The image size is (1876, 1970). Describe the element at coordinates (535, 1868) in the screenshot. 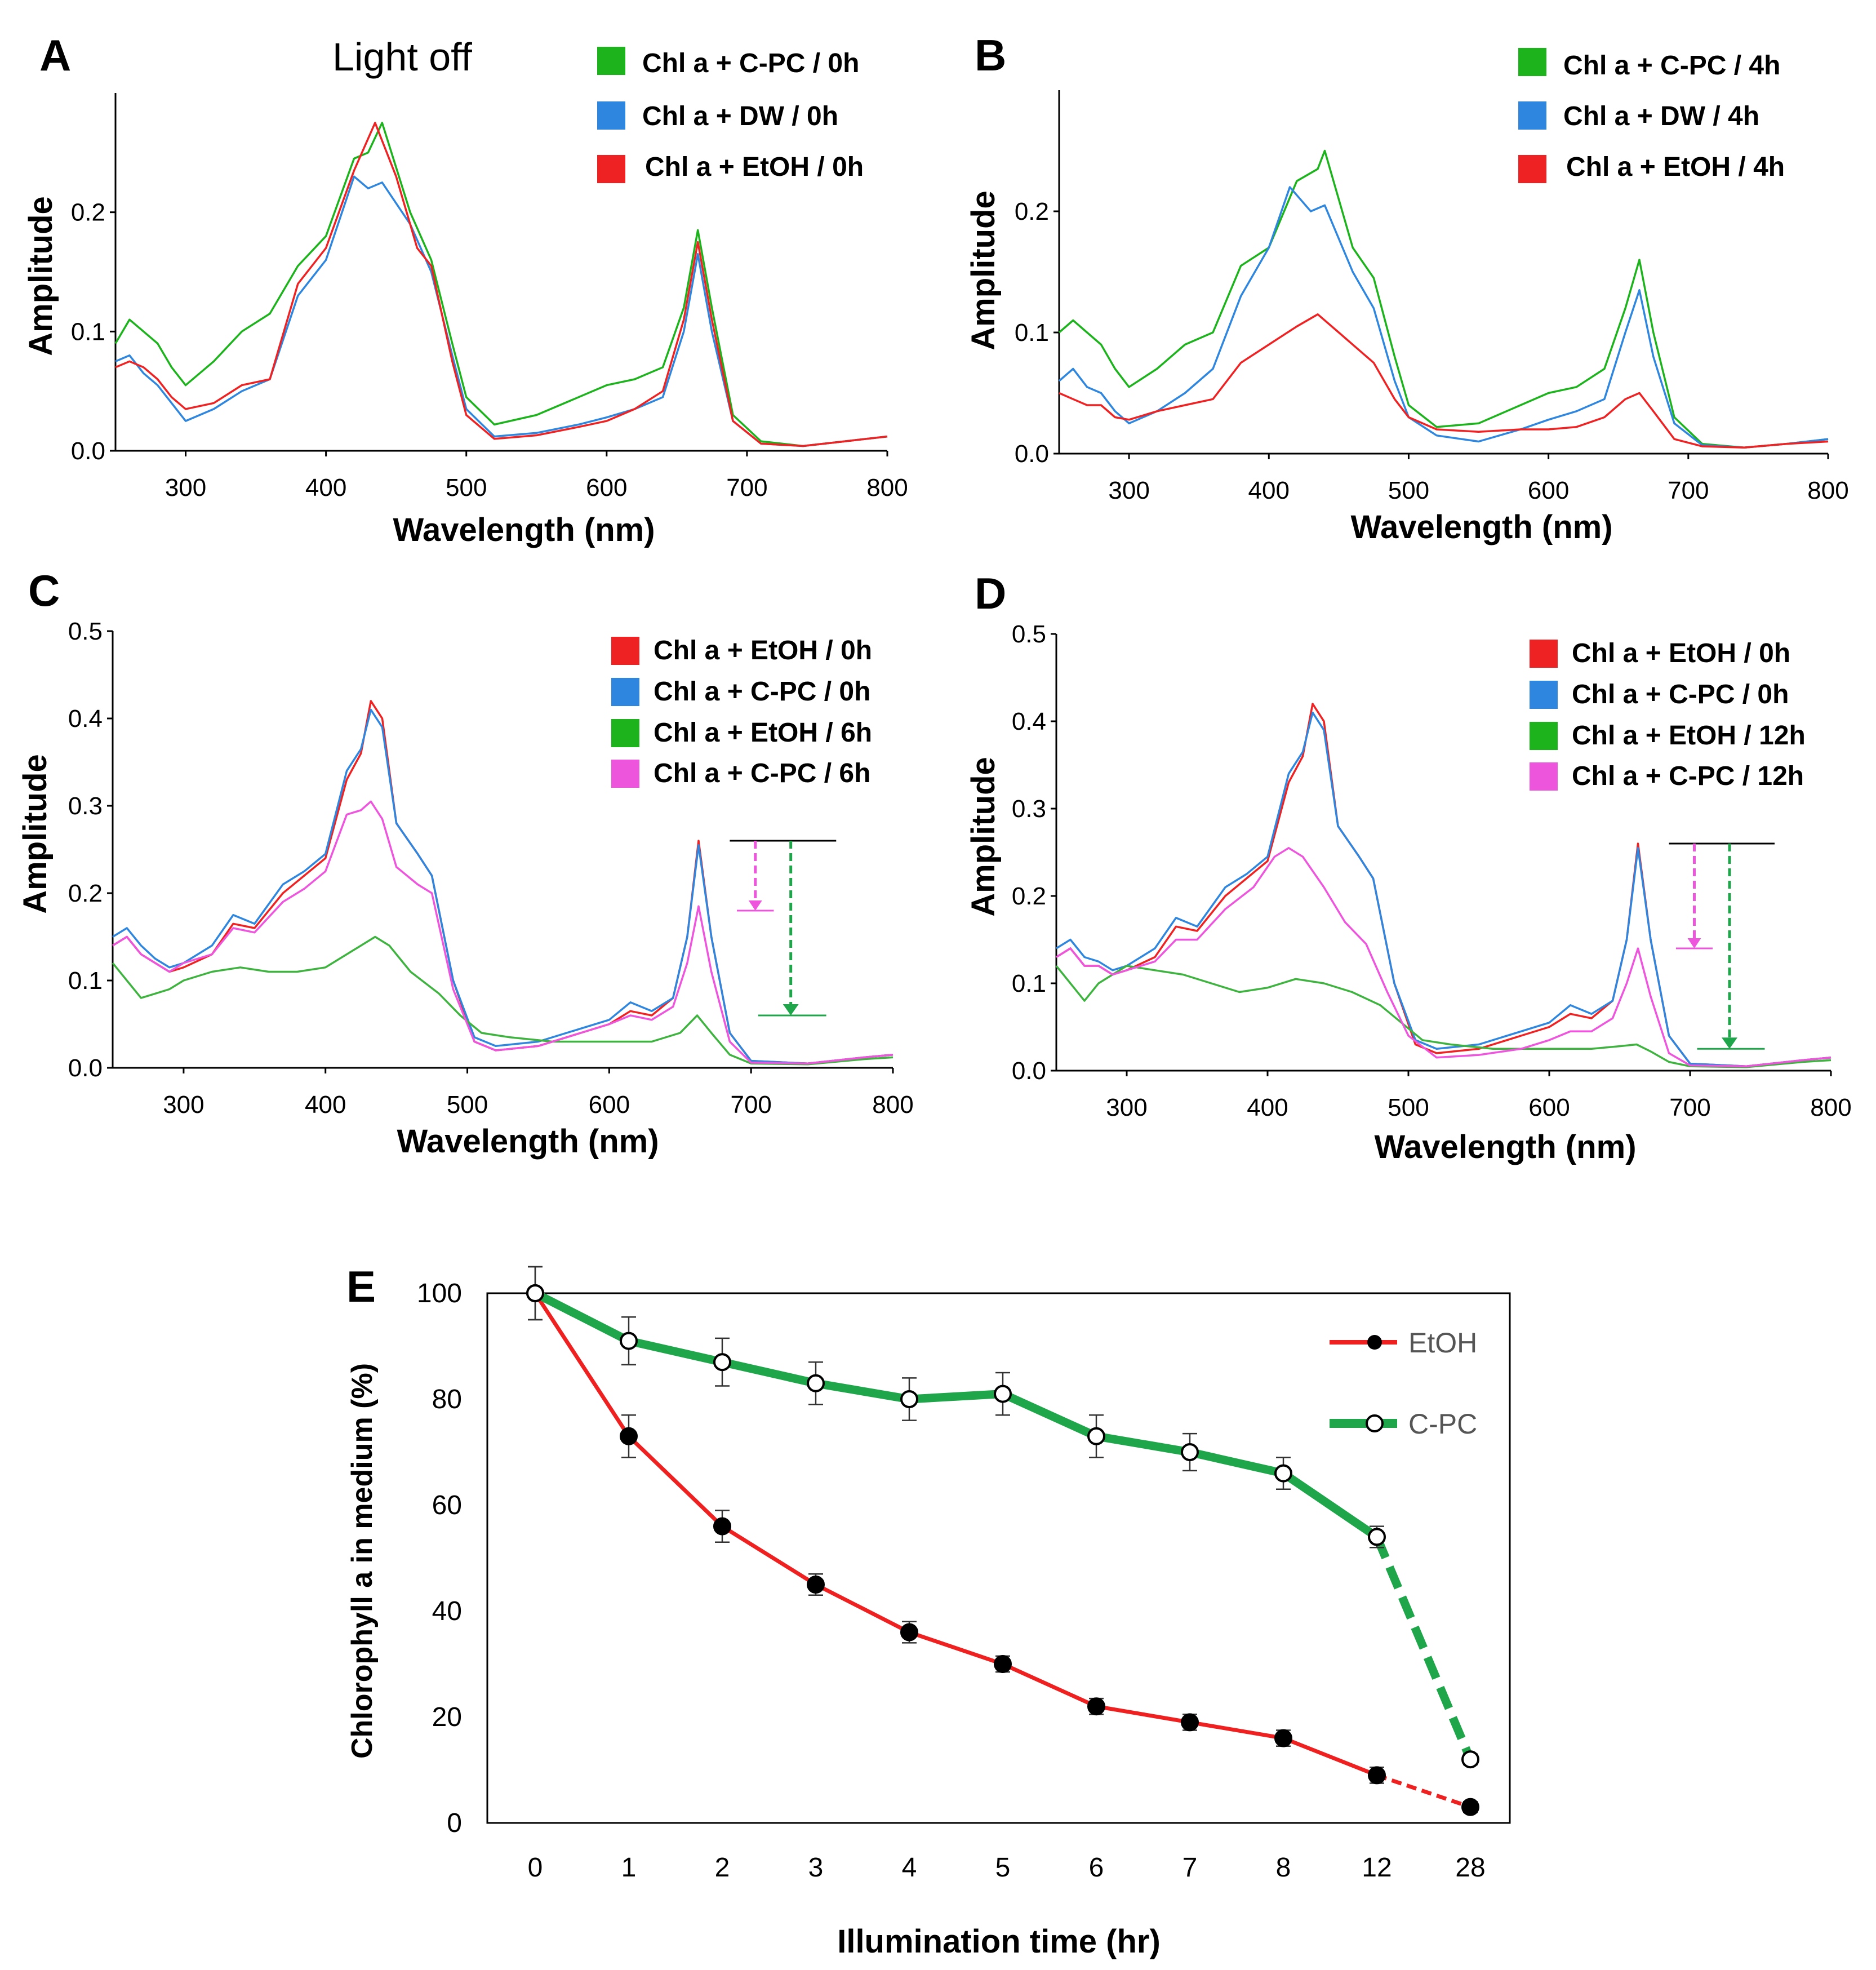

I see `x-tick-label: 0` at that location.